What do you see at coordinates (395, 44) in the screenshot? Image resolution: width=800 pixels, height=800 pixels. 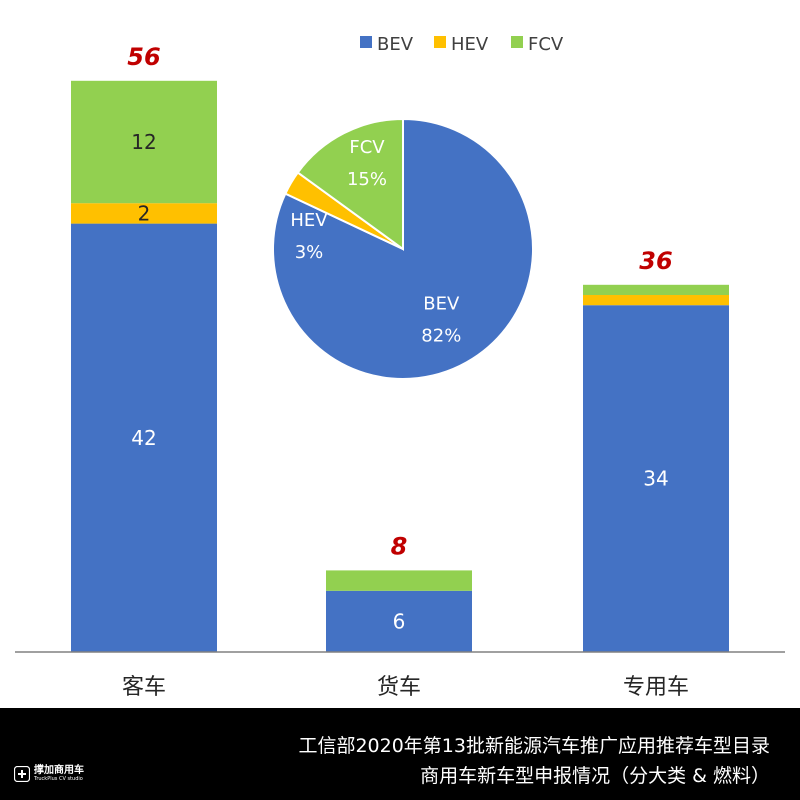 I see `legend-label-bev: BEV` at bounding box center [395, 44].